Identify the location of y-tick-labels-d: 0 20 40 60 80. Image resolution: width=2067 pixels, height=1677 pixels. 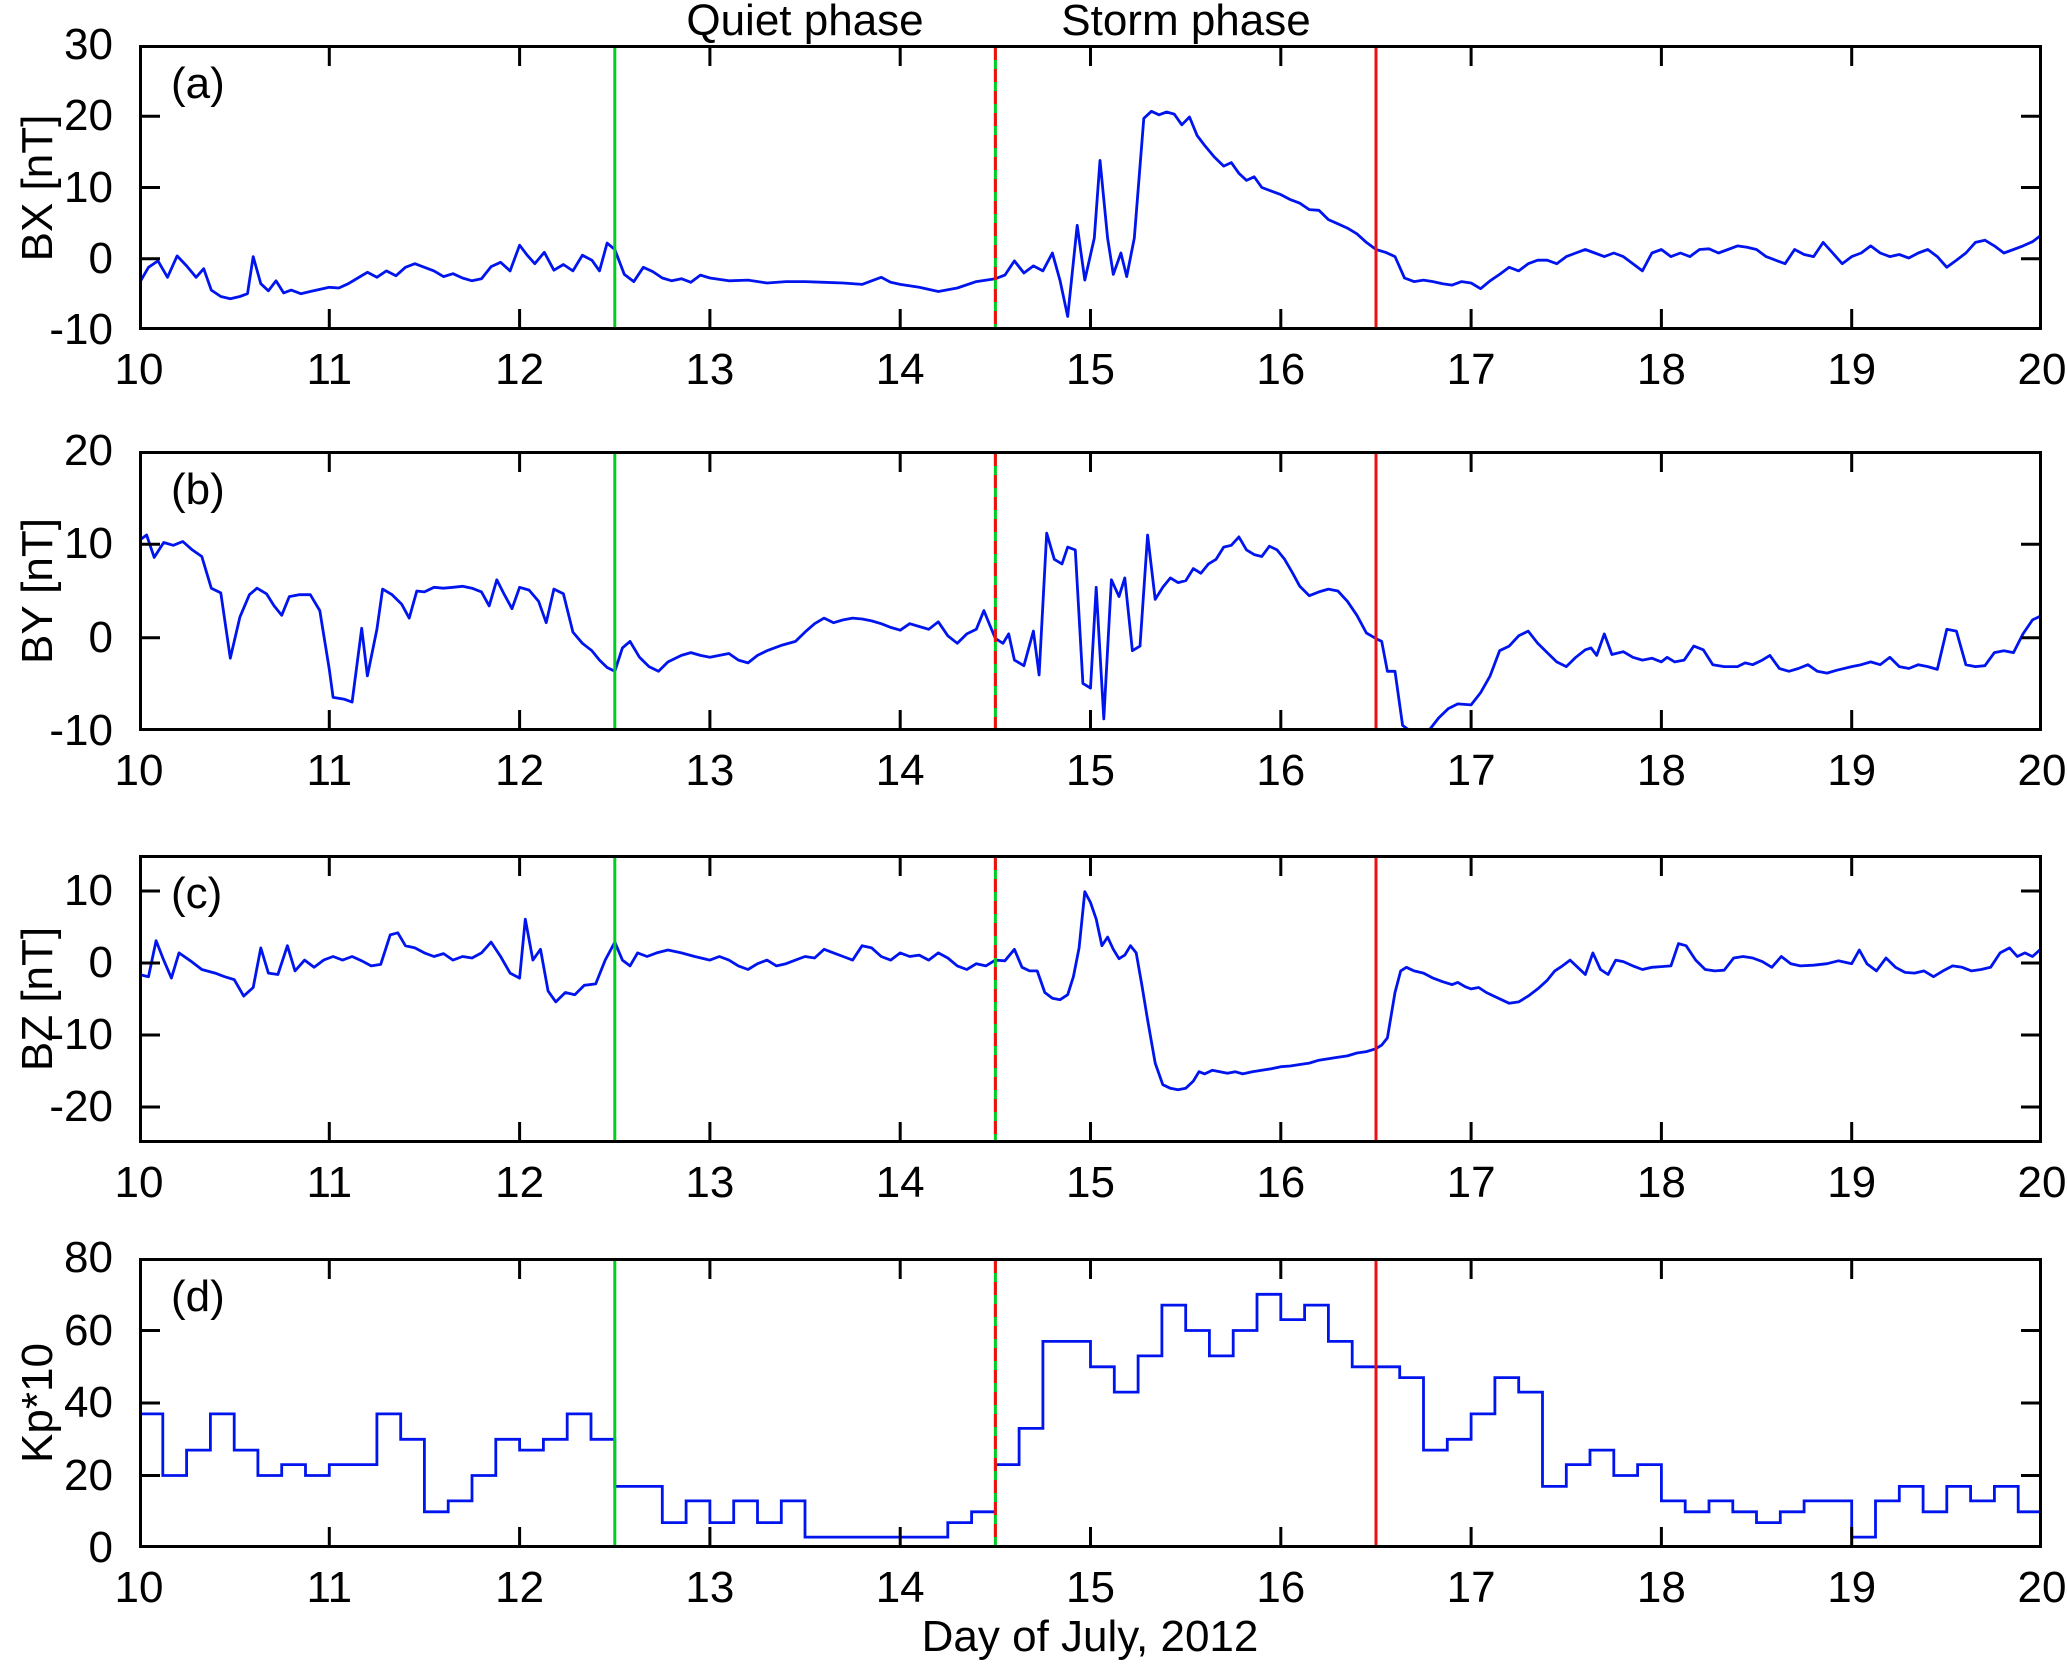
(62, 1402).